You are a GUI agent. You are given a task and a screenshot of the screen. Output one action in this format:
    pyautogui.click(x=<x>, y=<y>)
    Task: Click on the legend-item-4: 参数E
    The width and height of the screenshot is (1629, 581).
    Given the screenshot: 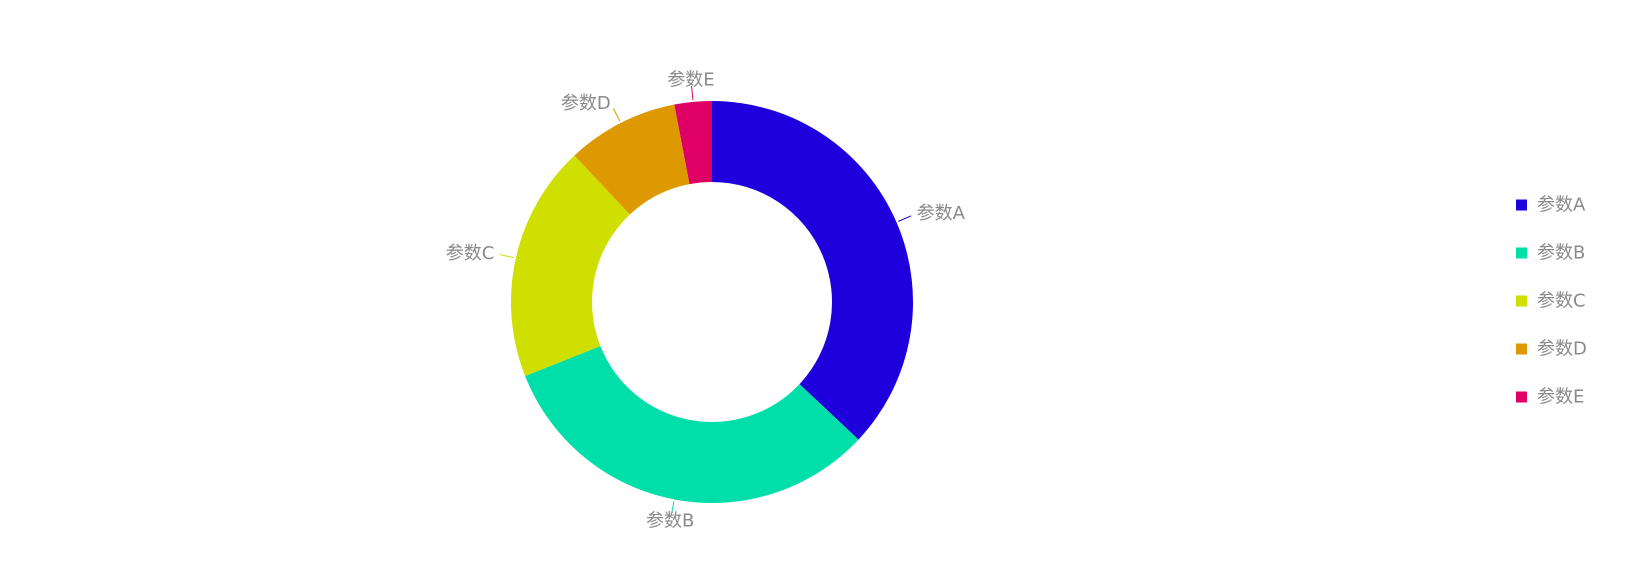 What is the action you would take?
    pyautogui.click(x=1550, y=397)
    